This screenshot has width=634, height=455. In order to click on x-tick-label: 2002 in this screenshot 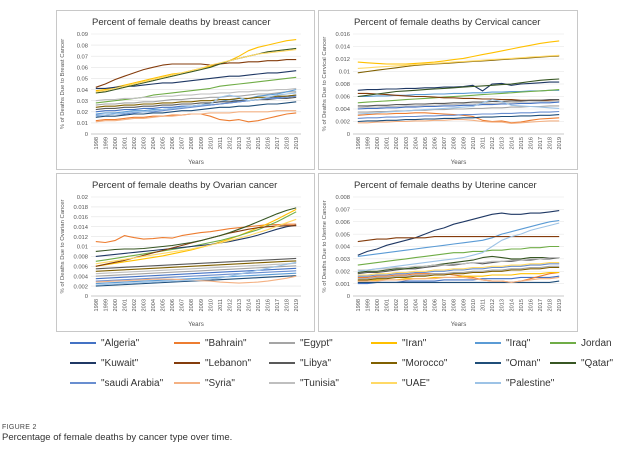, I will do `click(135, 143)`.